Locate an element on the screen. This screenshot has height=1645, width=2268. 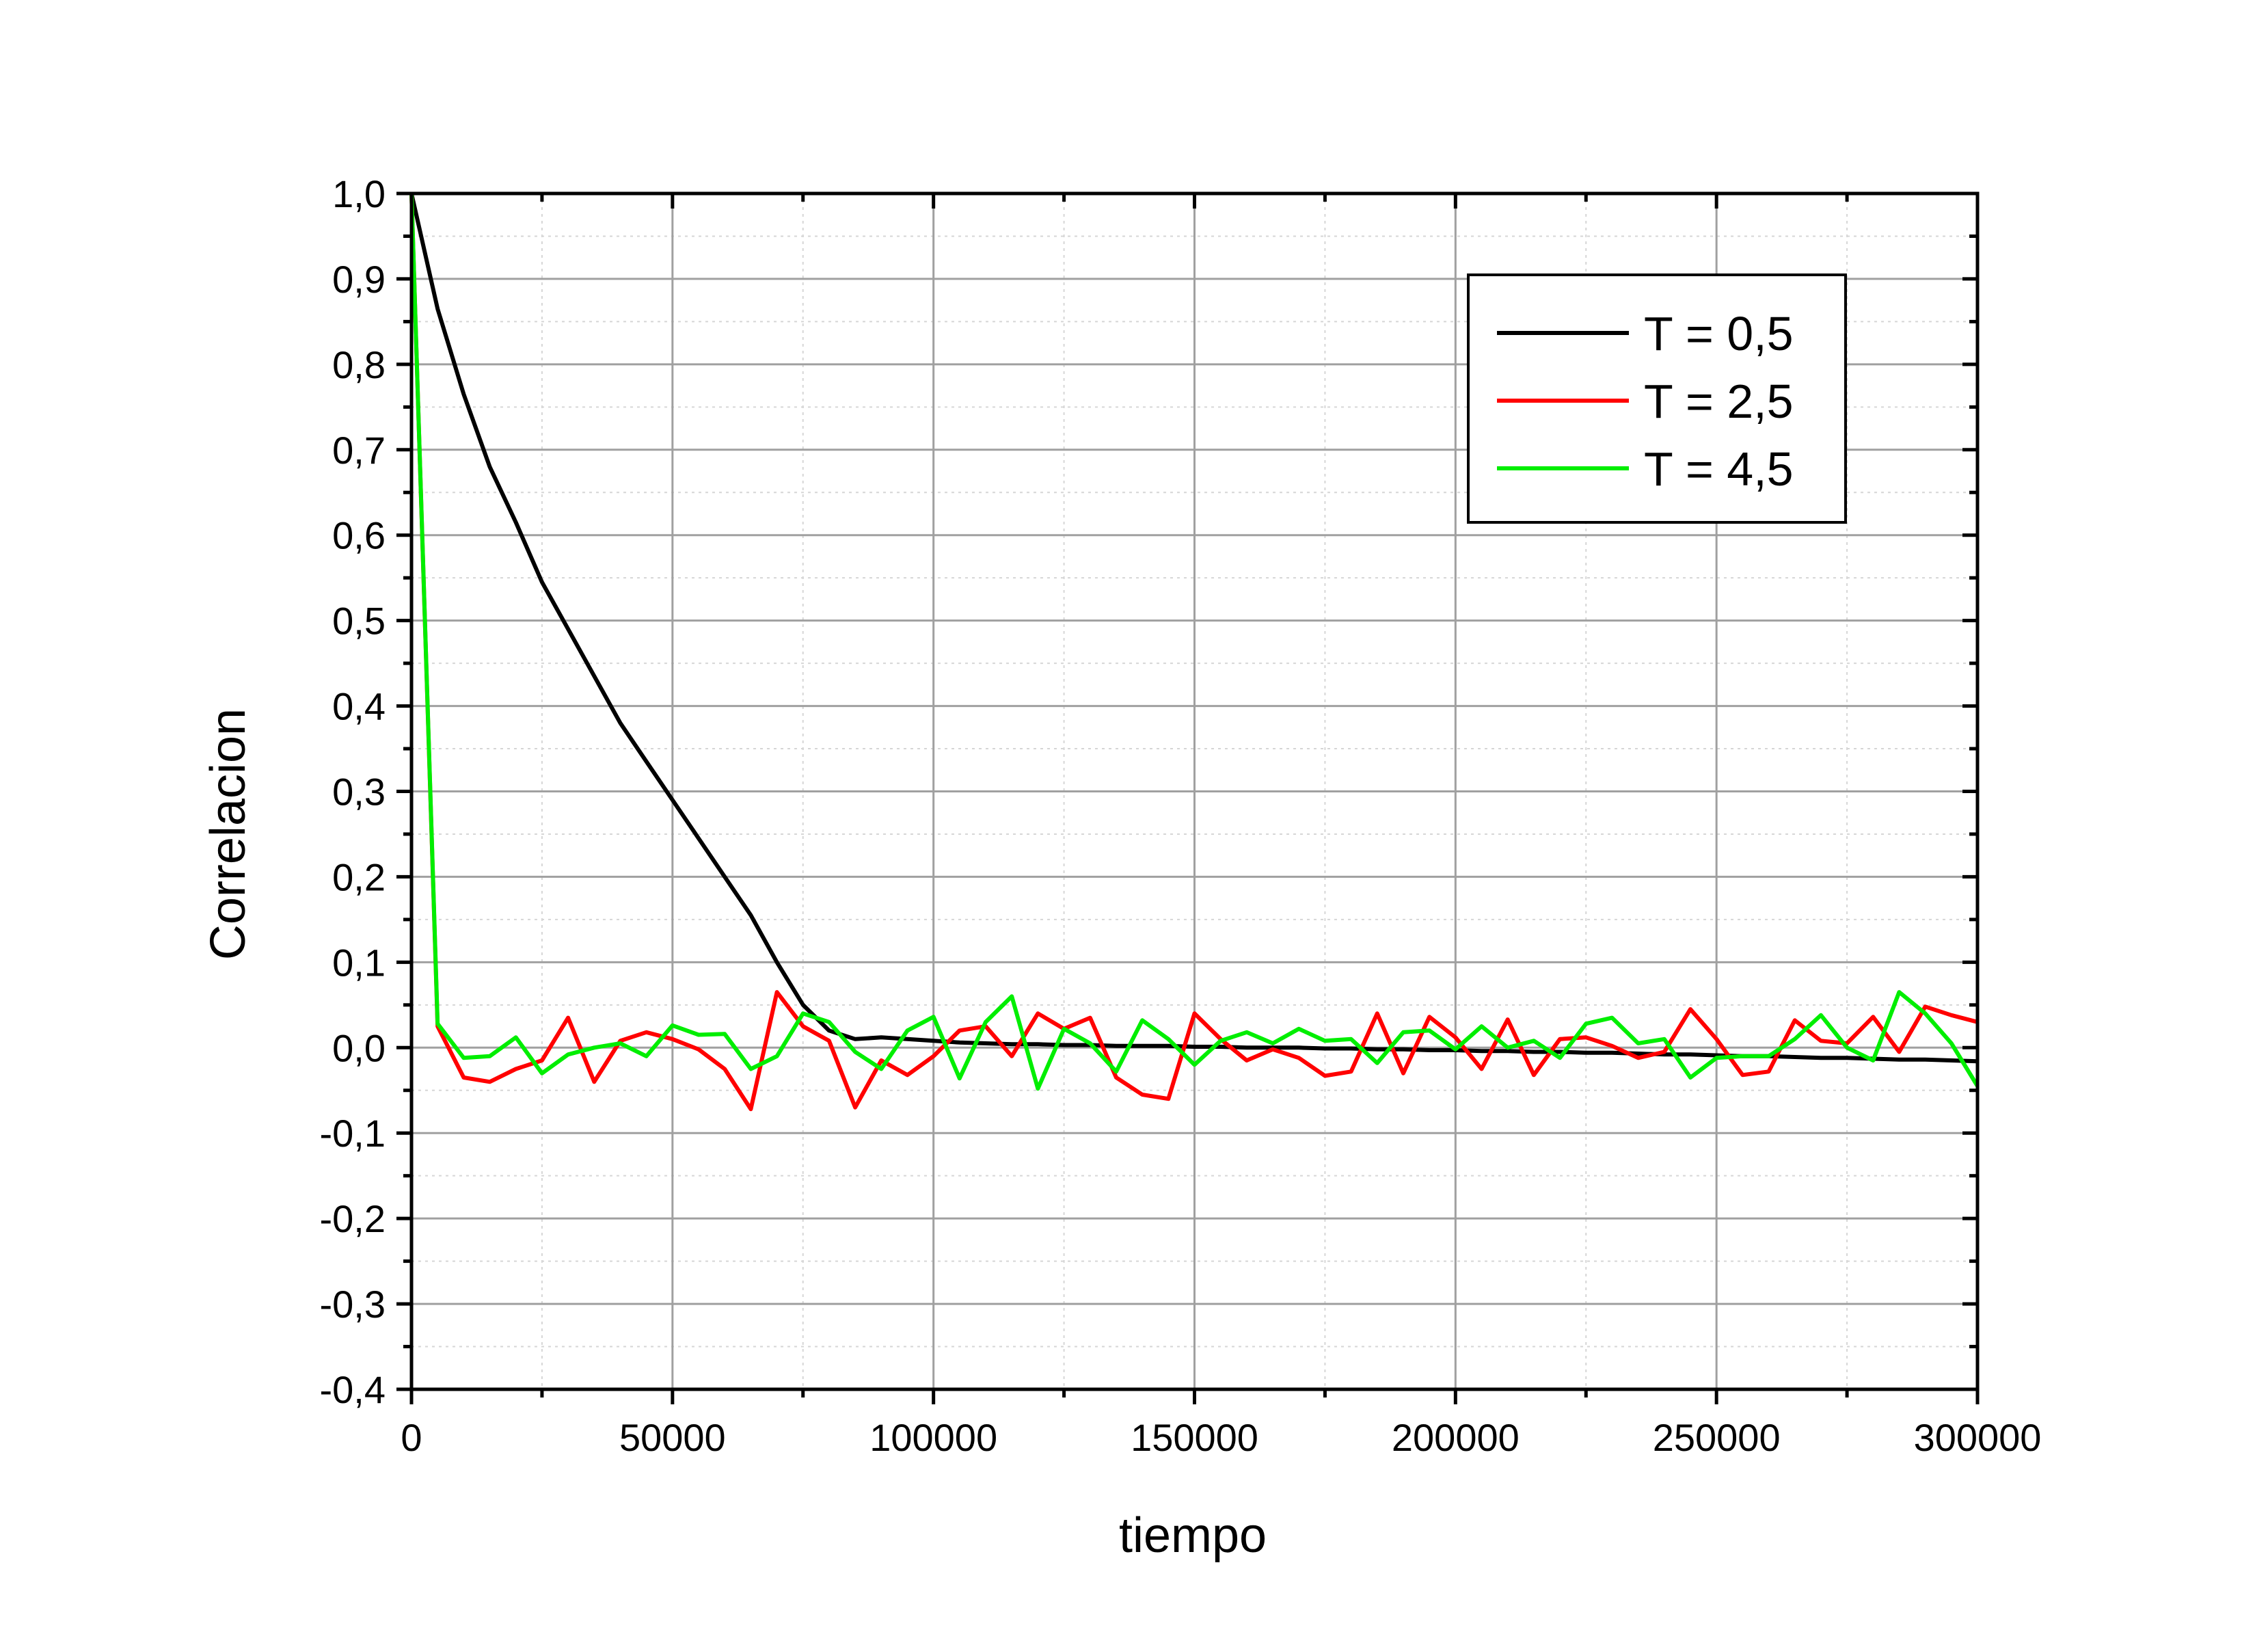
y-tick-label: -0,2 is located at coordinates (353, 1218).